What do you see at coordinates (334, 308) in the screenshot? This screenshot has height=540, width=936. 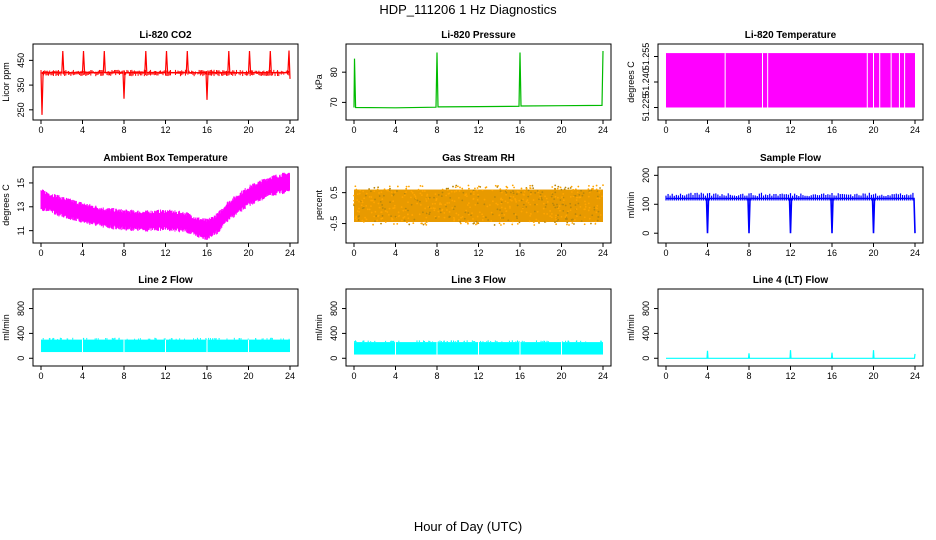 I see `y-tick-label: 800` at bounding box center [334, 308].